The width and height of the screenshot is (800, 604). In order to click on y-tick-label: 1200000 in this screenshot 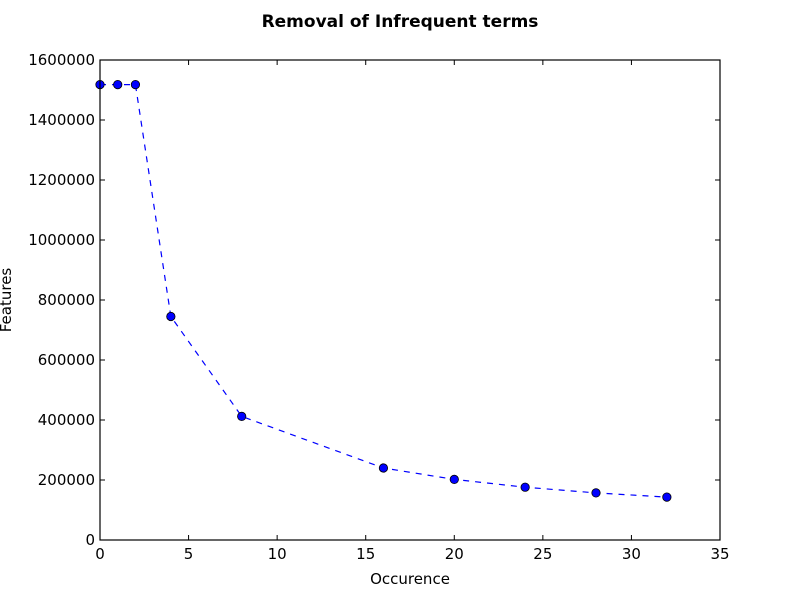, I will do `click(61, 180)`.